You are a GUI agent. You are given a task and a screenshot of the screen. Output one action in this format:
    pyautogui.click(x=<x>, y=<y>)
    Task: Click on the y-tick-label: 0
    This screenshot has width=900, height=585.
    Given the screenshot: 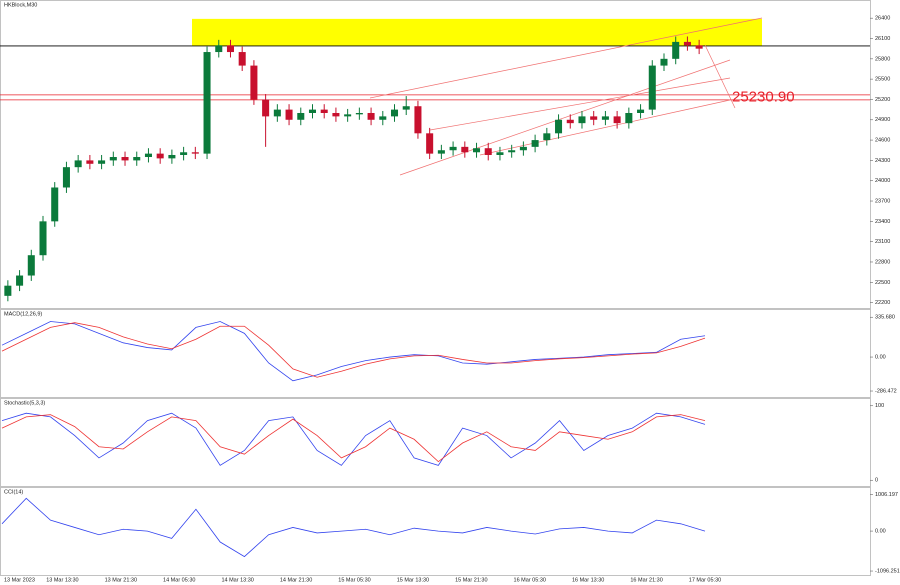 What is the action you would take?
    pyautogui.click(x=876, y=481)
    